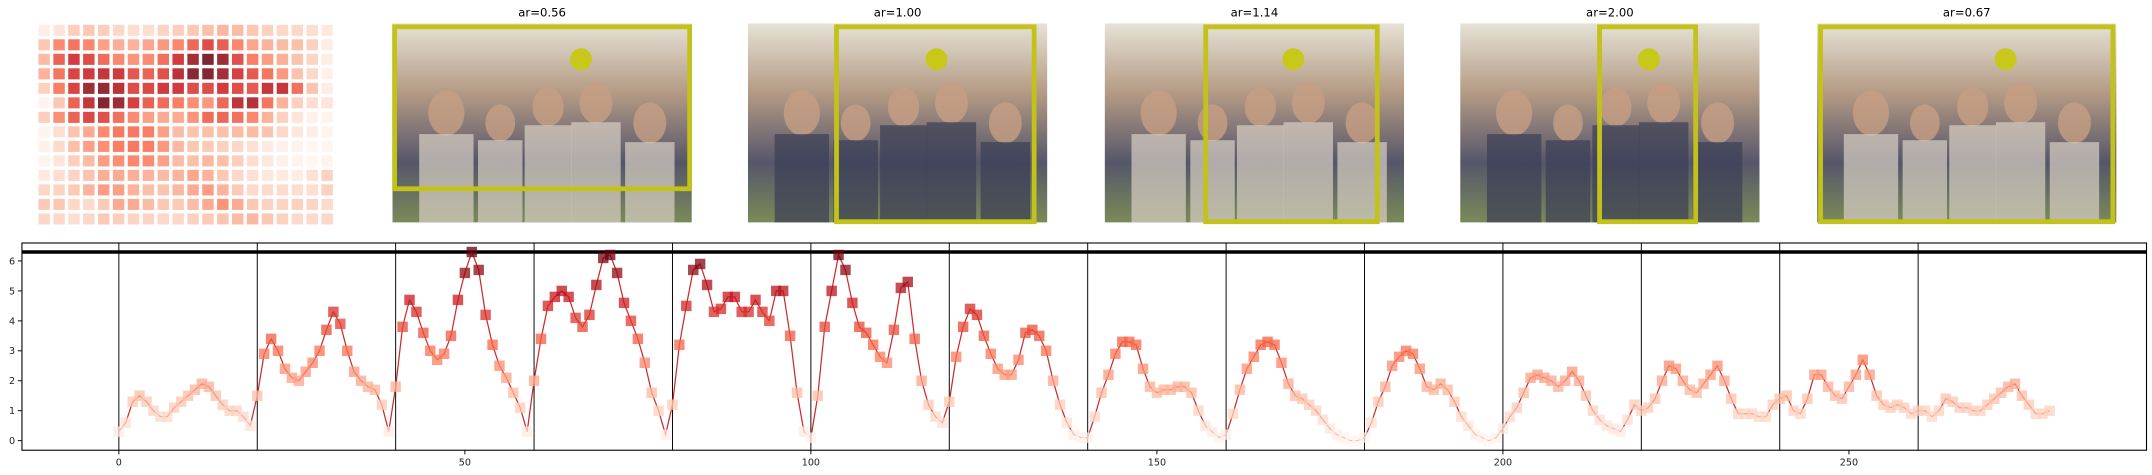 The width and height of the screenshot is (2152, 475). What do you see at coordinates (12, 291) in the screenshot?
I see `y-tick-label: 5` at bounding box center [12, 291].